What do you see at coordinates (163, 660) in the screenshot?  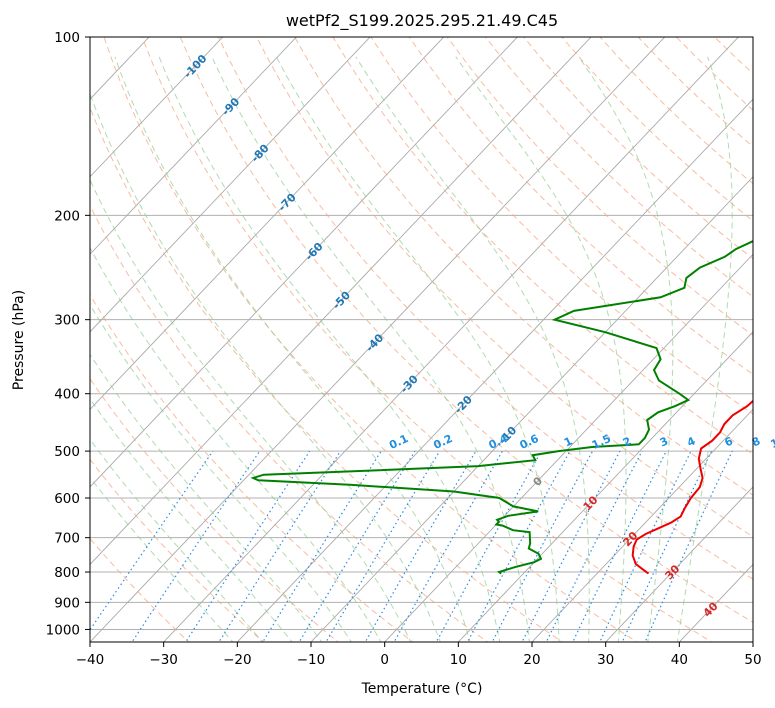 I see `x-tick-label: −30` at bounding box center [163, 660].